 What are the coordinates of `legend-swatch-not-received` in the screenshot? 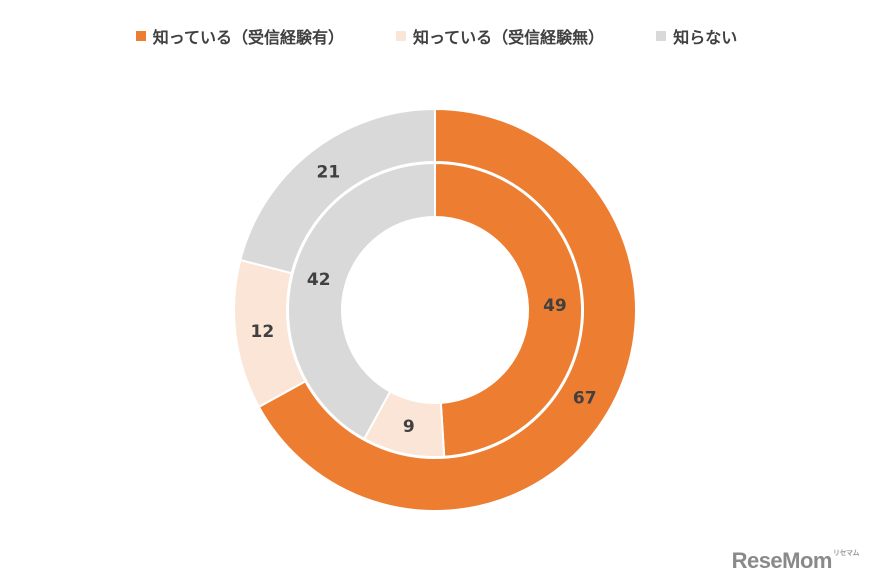 It's located at (400, 36).